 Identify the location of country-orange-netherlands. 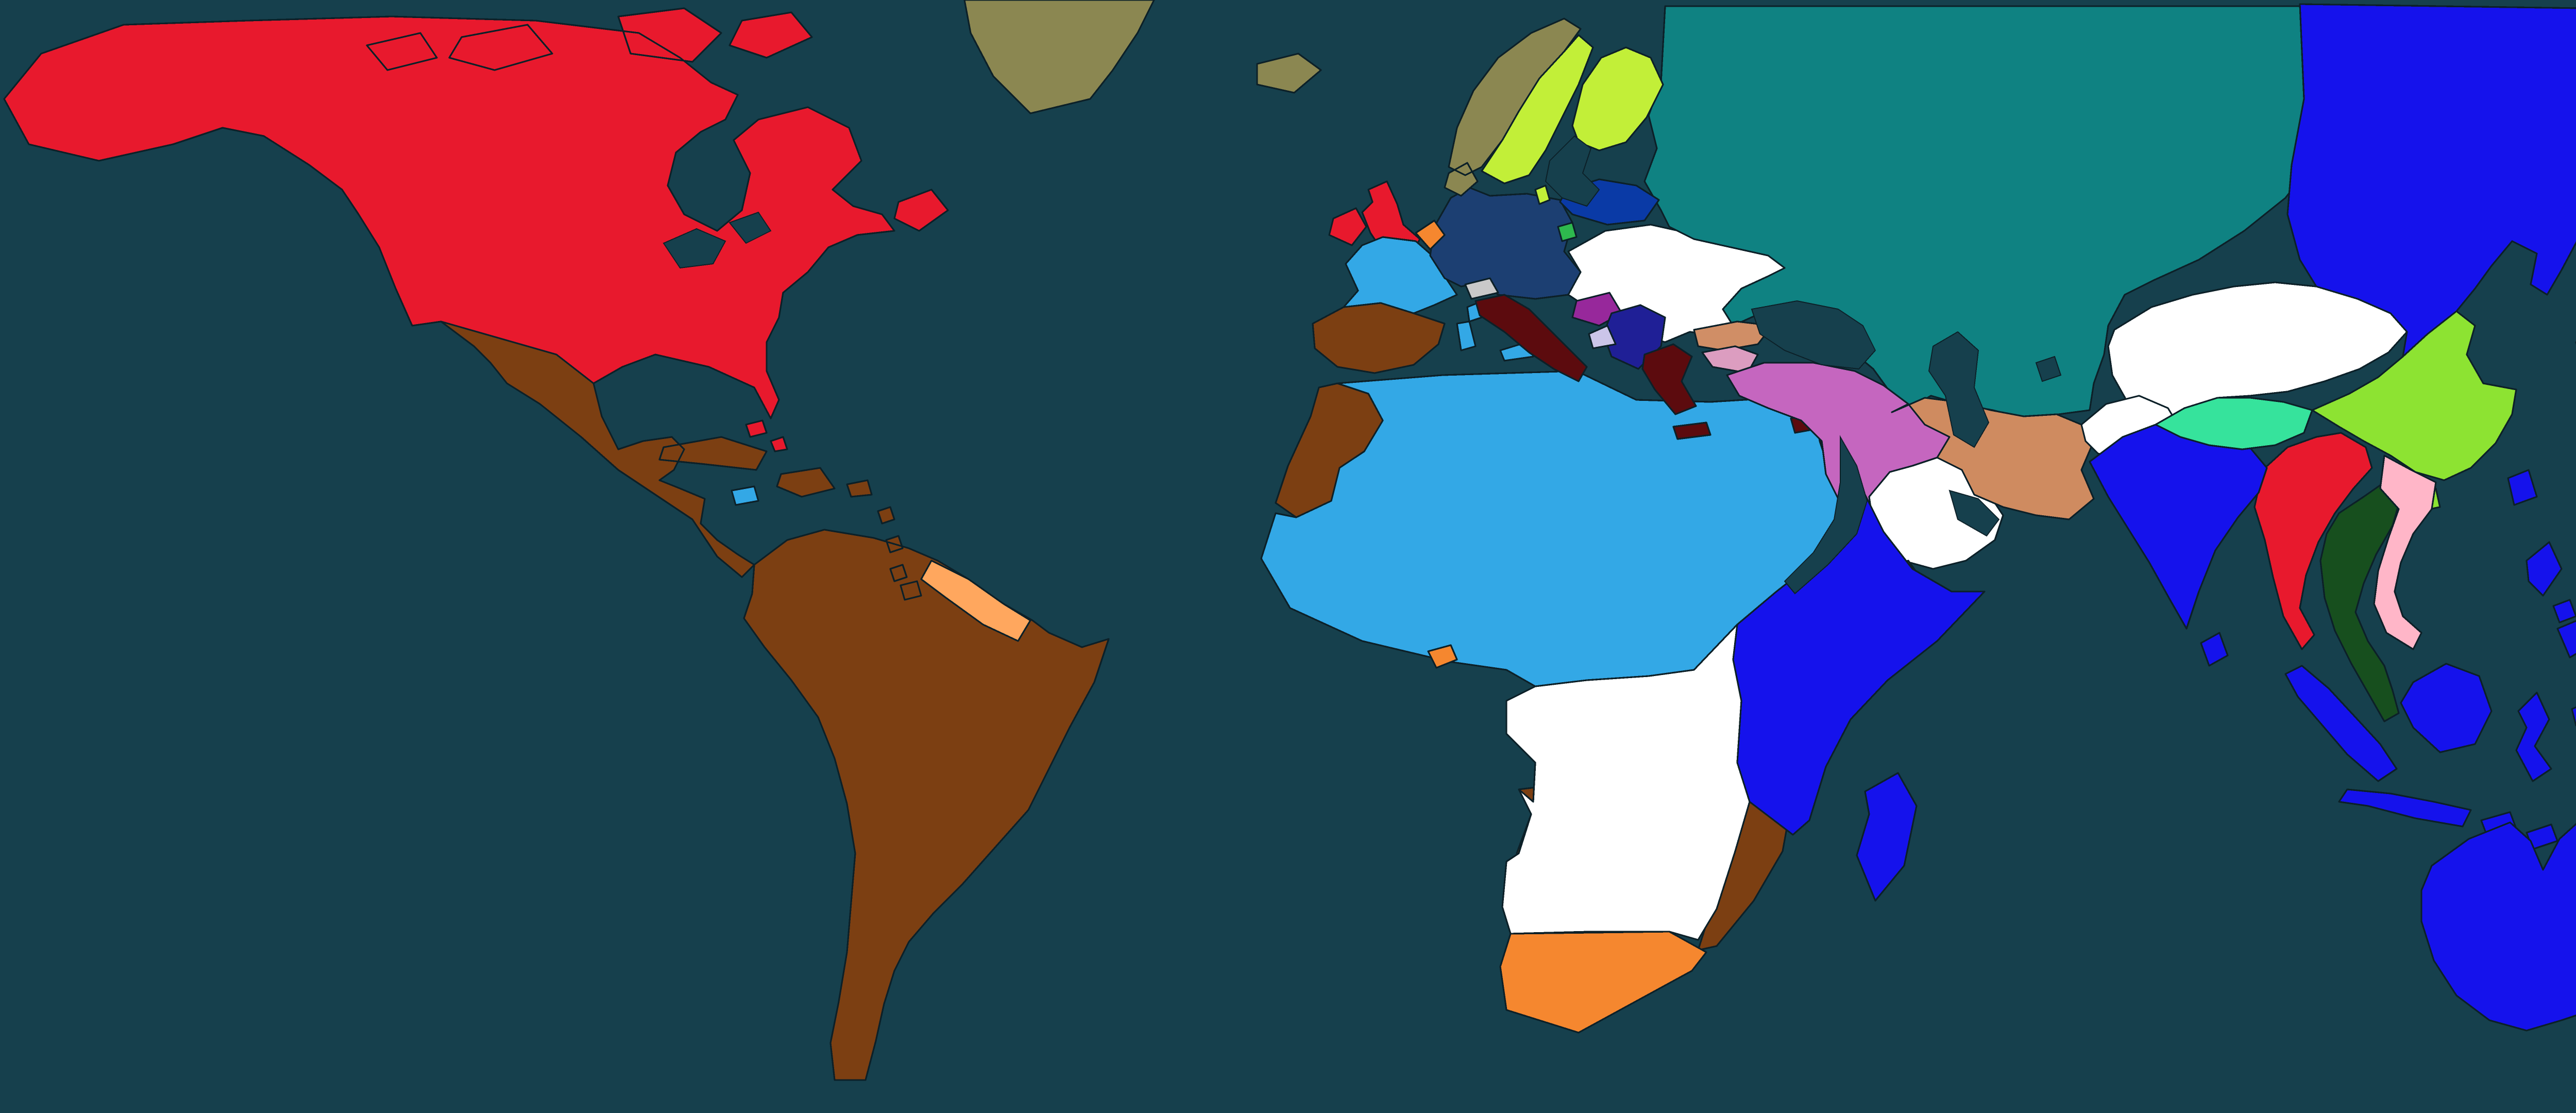
(1561, 627).